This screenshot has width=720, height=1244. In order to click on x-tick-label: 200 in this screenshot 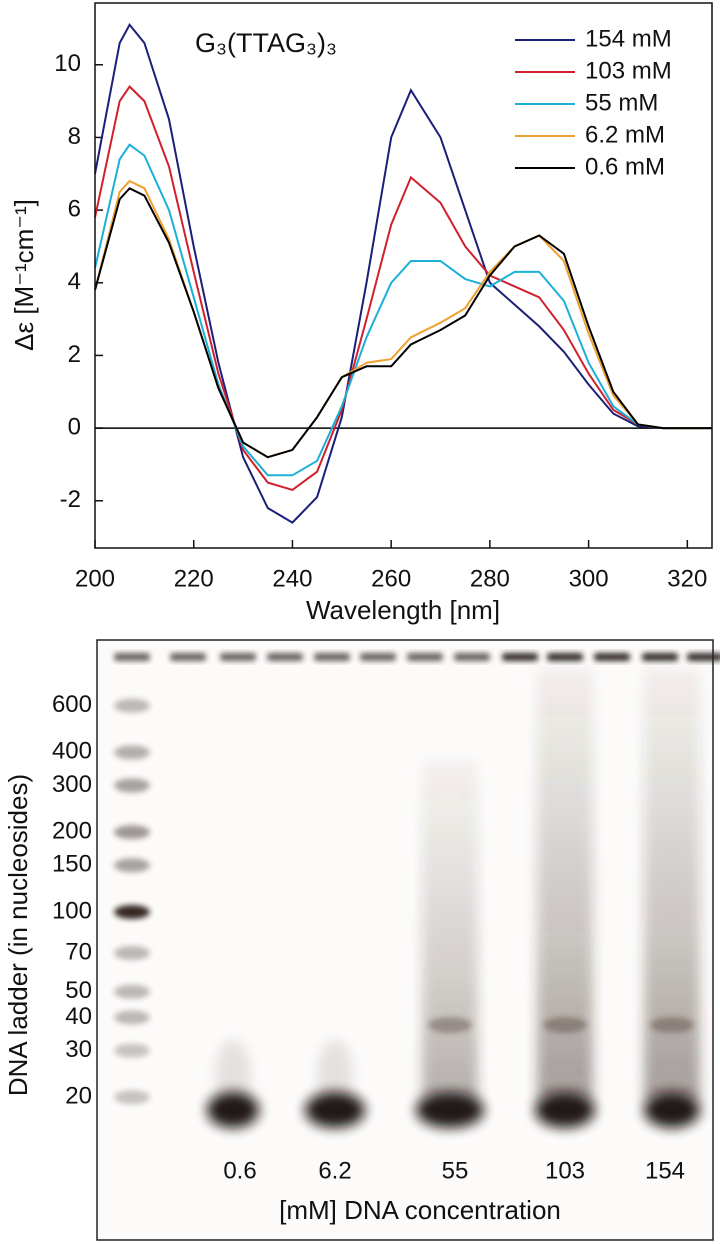, I will do `click(95, 578)`.